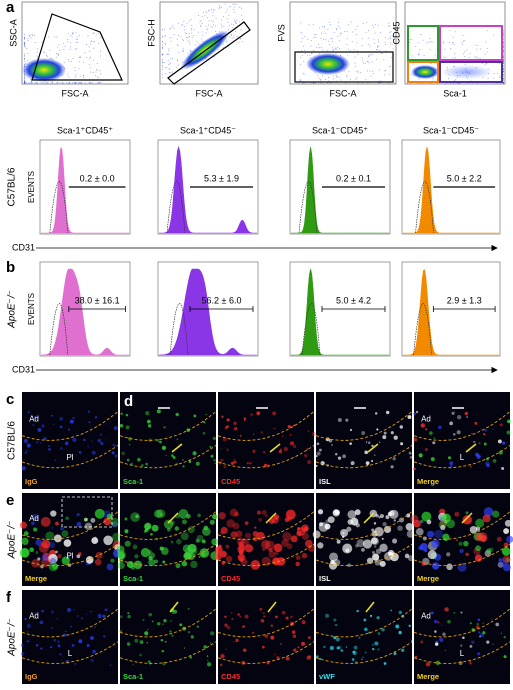 The width and height of the screenshot is (513, 690). Describe the element at coordinates (426, 615) in the screenshot. I see `region-label: Ad` at that location.